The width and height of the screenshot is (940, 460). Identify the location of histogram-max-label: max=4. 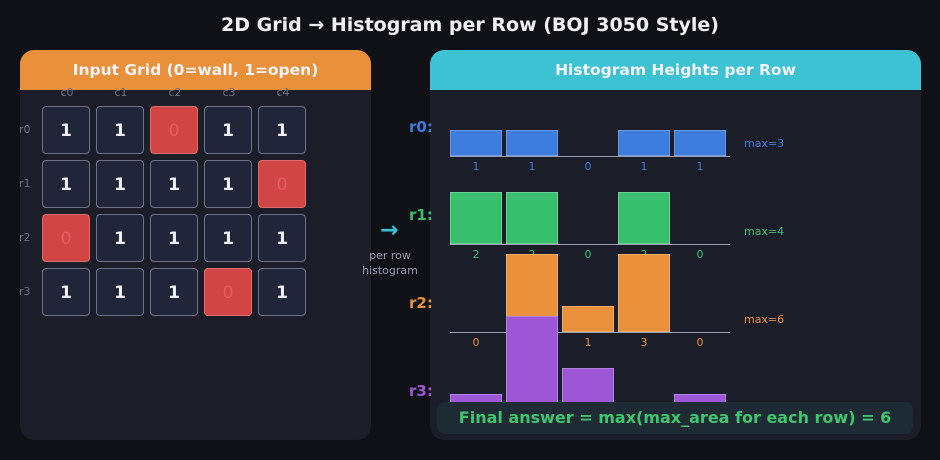
(764, 231).